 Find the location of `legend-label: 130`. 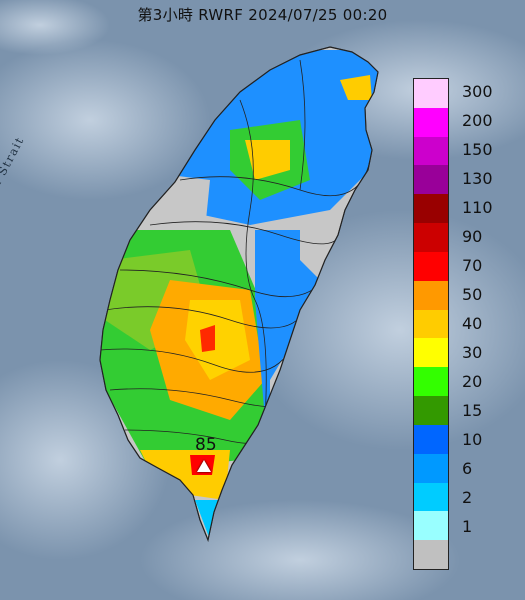

legend-label: 130 is located at coordinates (477, 179).